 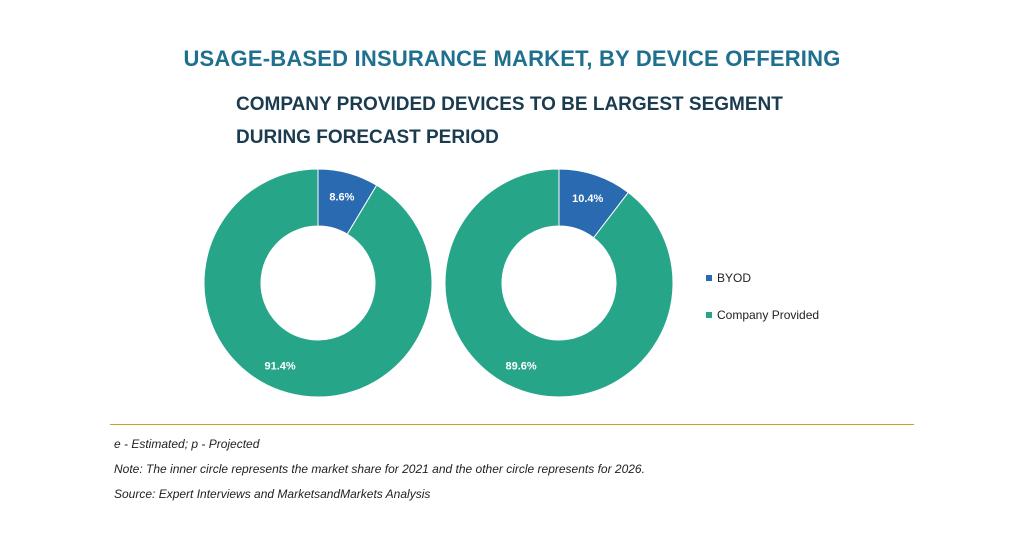 I want to click on legend-label-byod: BYOD, so click(x=734, y=278).